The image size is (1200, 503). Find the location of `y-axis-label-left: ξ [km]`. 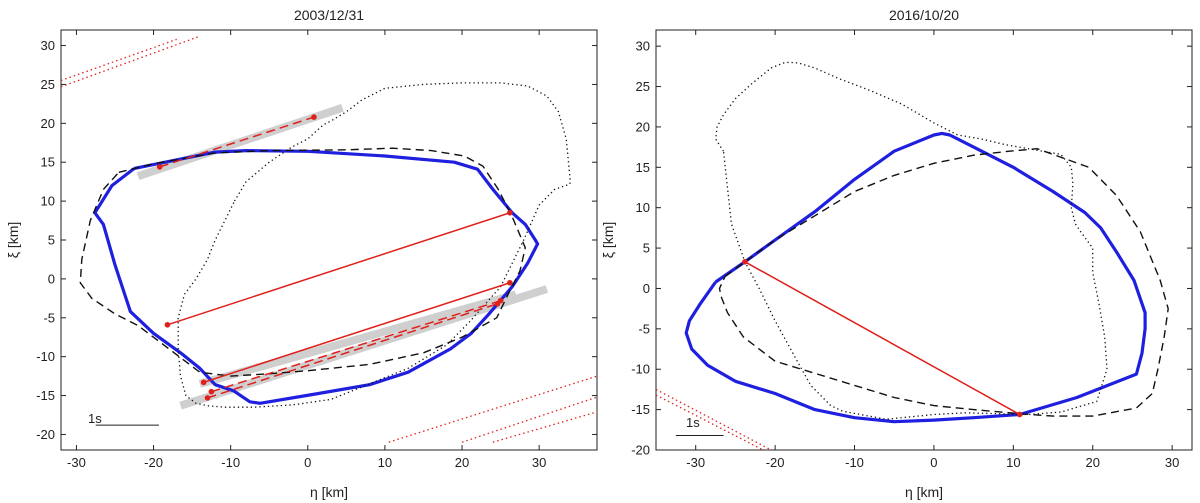

y-axis-label-left: ξ [km] is located at coordinates (13, 240).